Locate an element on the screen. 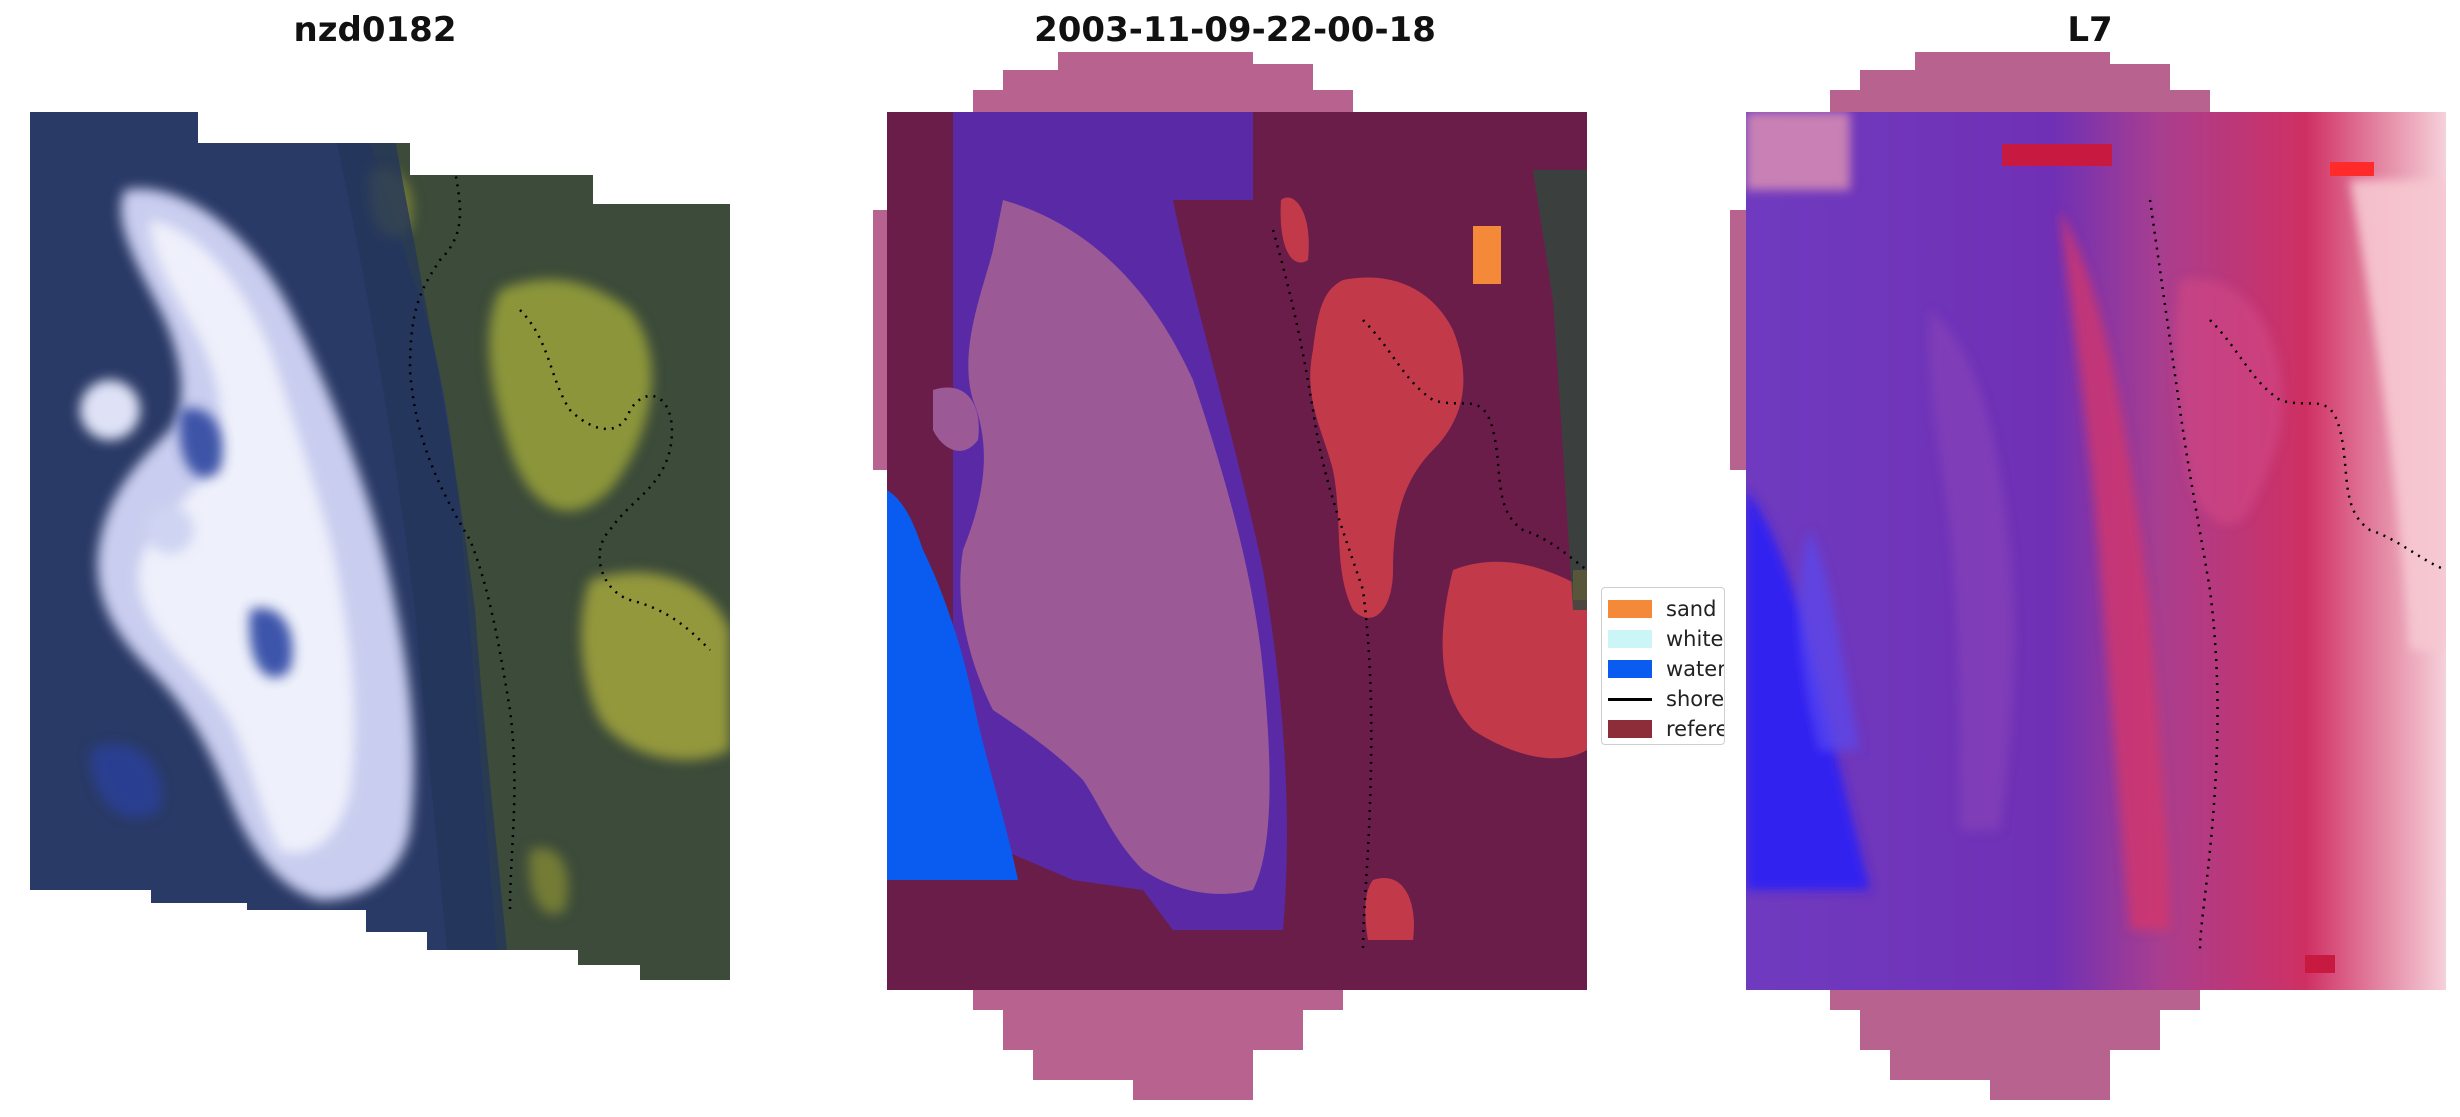 The height and width of the screenshot is (1117, 2460). legend-swatch-water is located at coordinates (1630, 669).